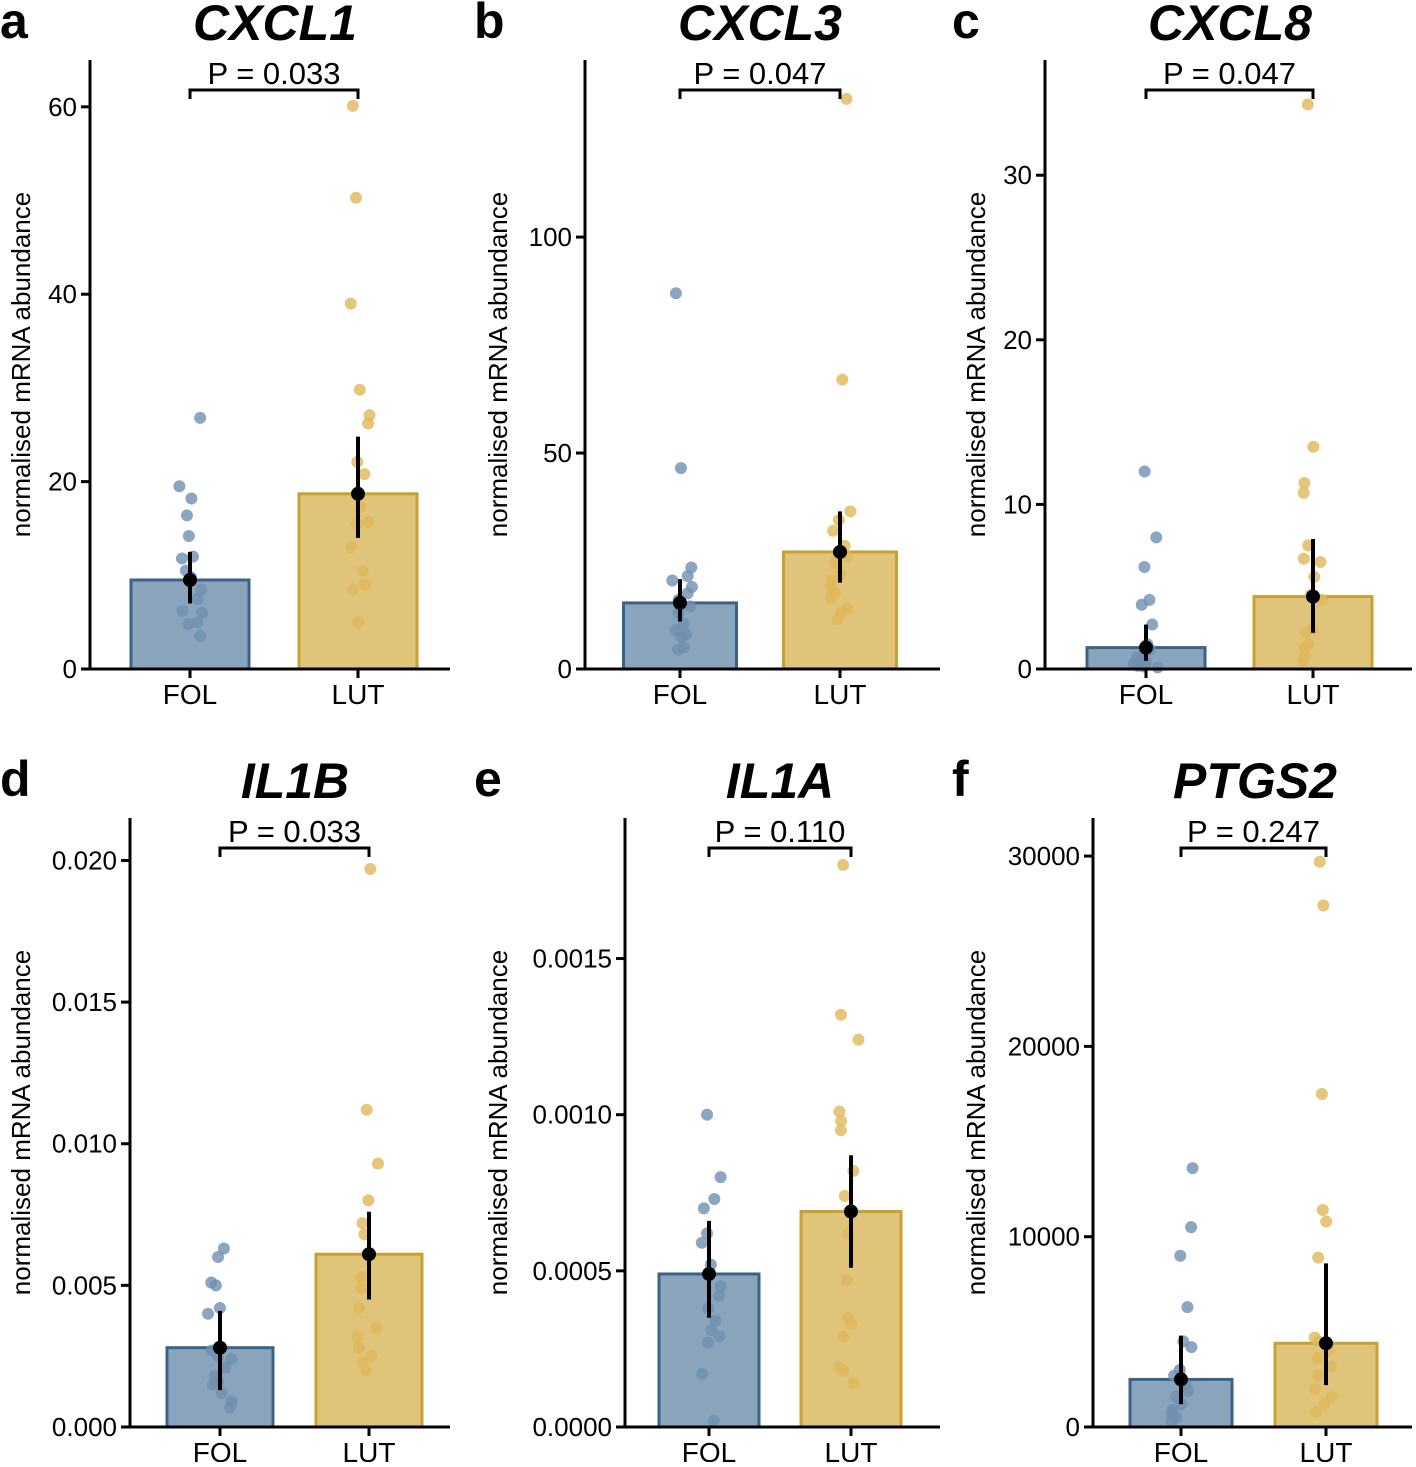  Describe the element at coordinates (1017, 504) in the screenshot. I see `y-tick-label: 10` at that location.